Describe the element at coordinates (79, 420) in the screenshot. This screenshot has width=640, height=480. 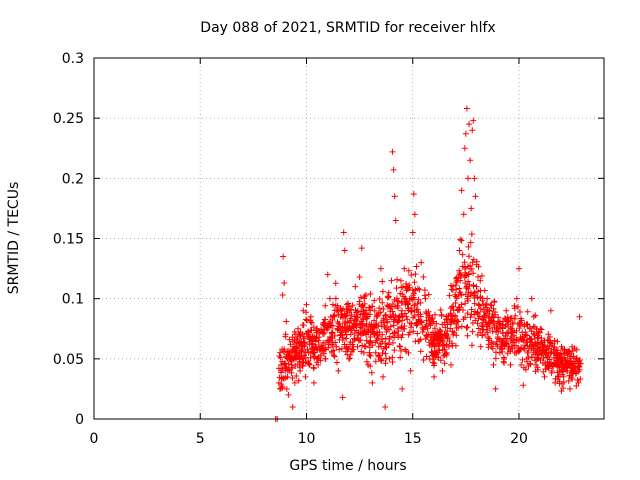
I see `y-tick-label: 0` at that location.